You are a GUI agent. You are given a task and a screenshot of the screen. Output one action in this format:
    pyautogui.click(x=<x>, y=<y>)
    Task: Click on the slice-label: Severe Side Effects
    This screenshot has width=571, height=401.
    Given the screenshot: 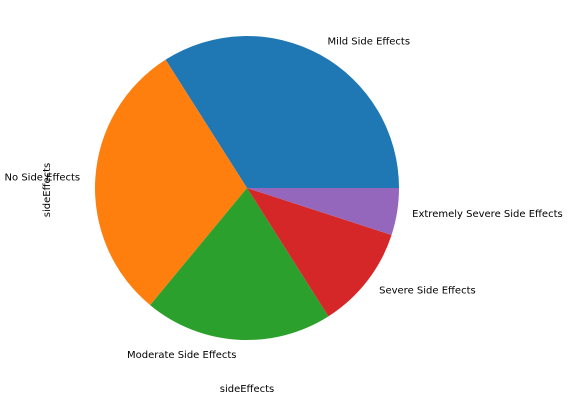 What is the action you would take?
    pyautogui.click(x=427, y=290)
    